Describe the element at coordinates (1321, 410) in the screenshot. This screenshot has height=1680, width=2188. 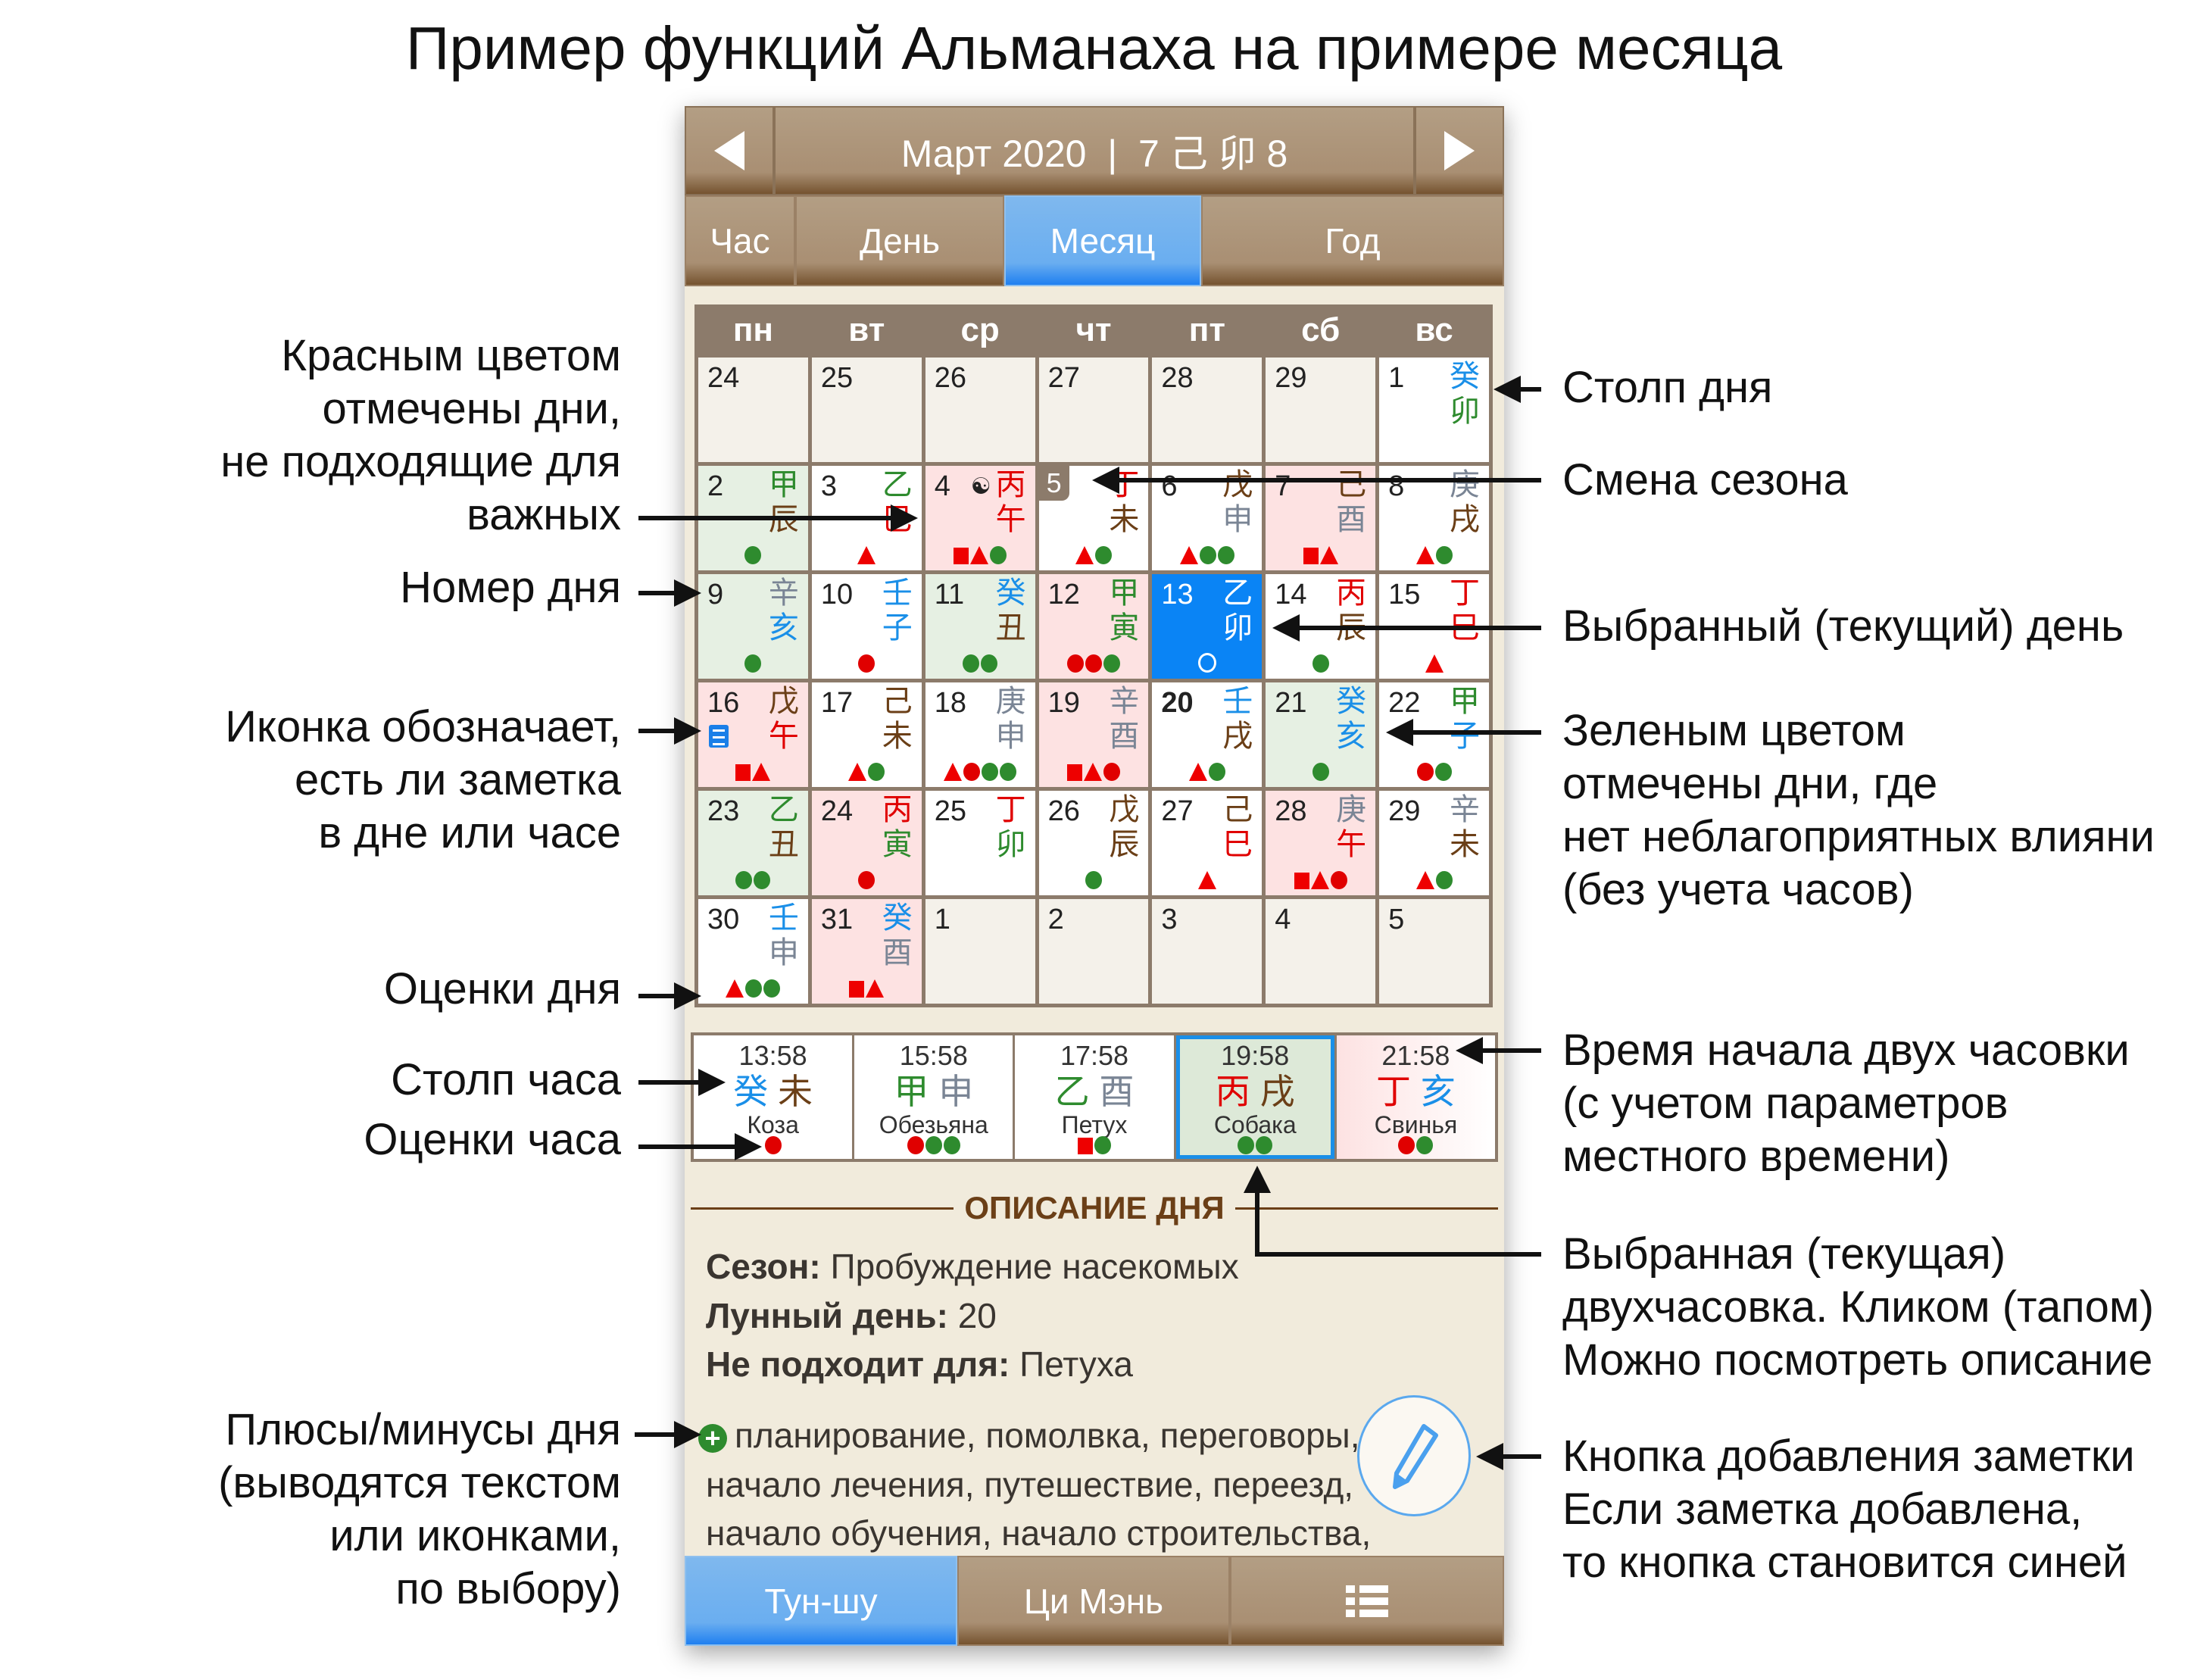
I see `day-cell: 29` at that location.